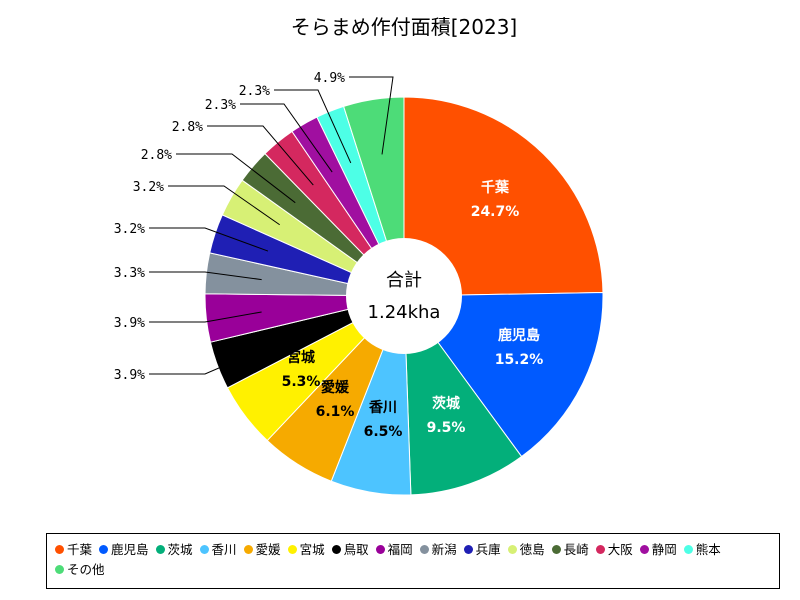  What do you see at coordinates (312, 549) in the screenshot?
I see `legend-label: 宮城` at bounding box center [312, 549].